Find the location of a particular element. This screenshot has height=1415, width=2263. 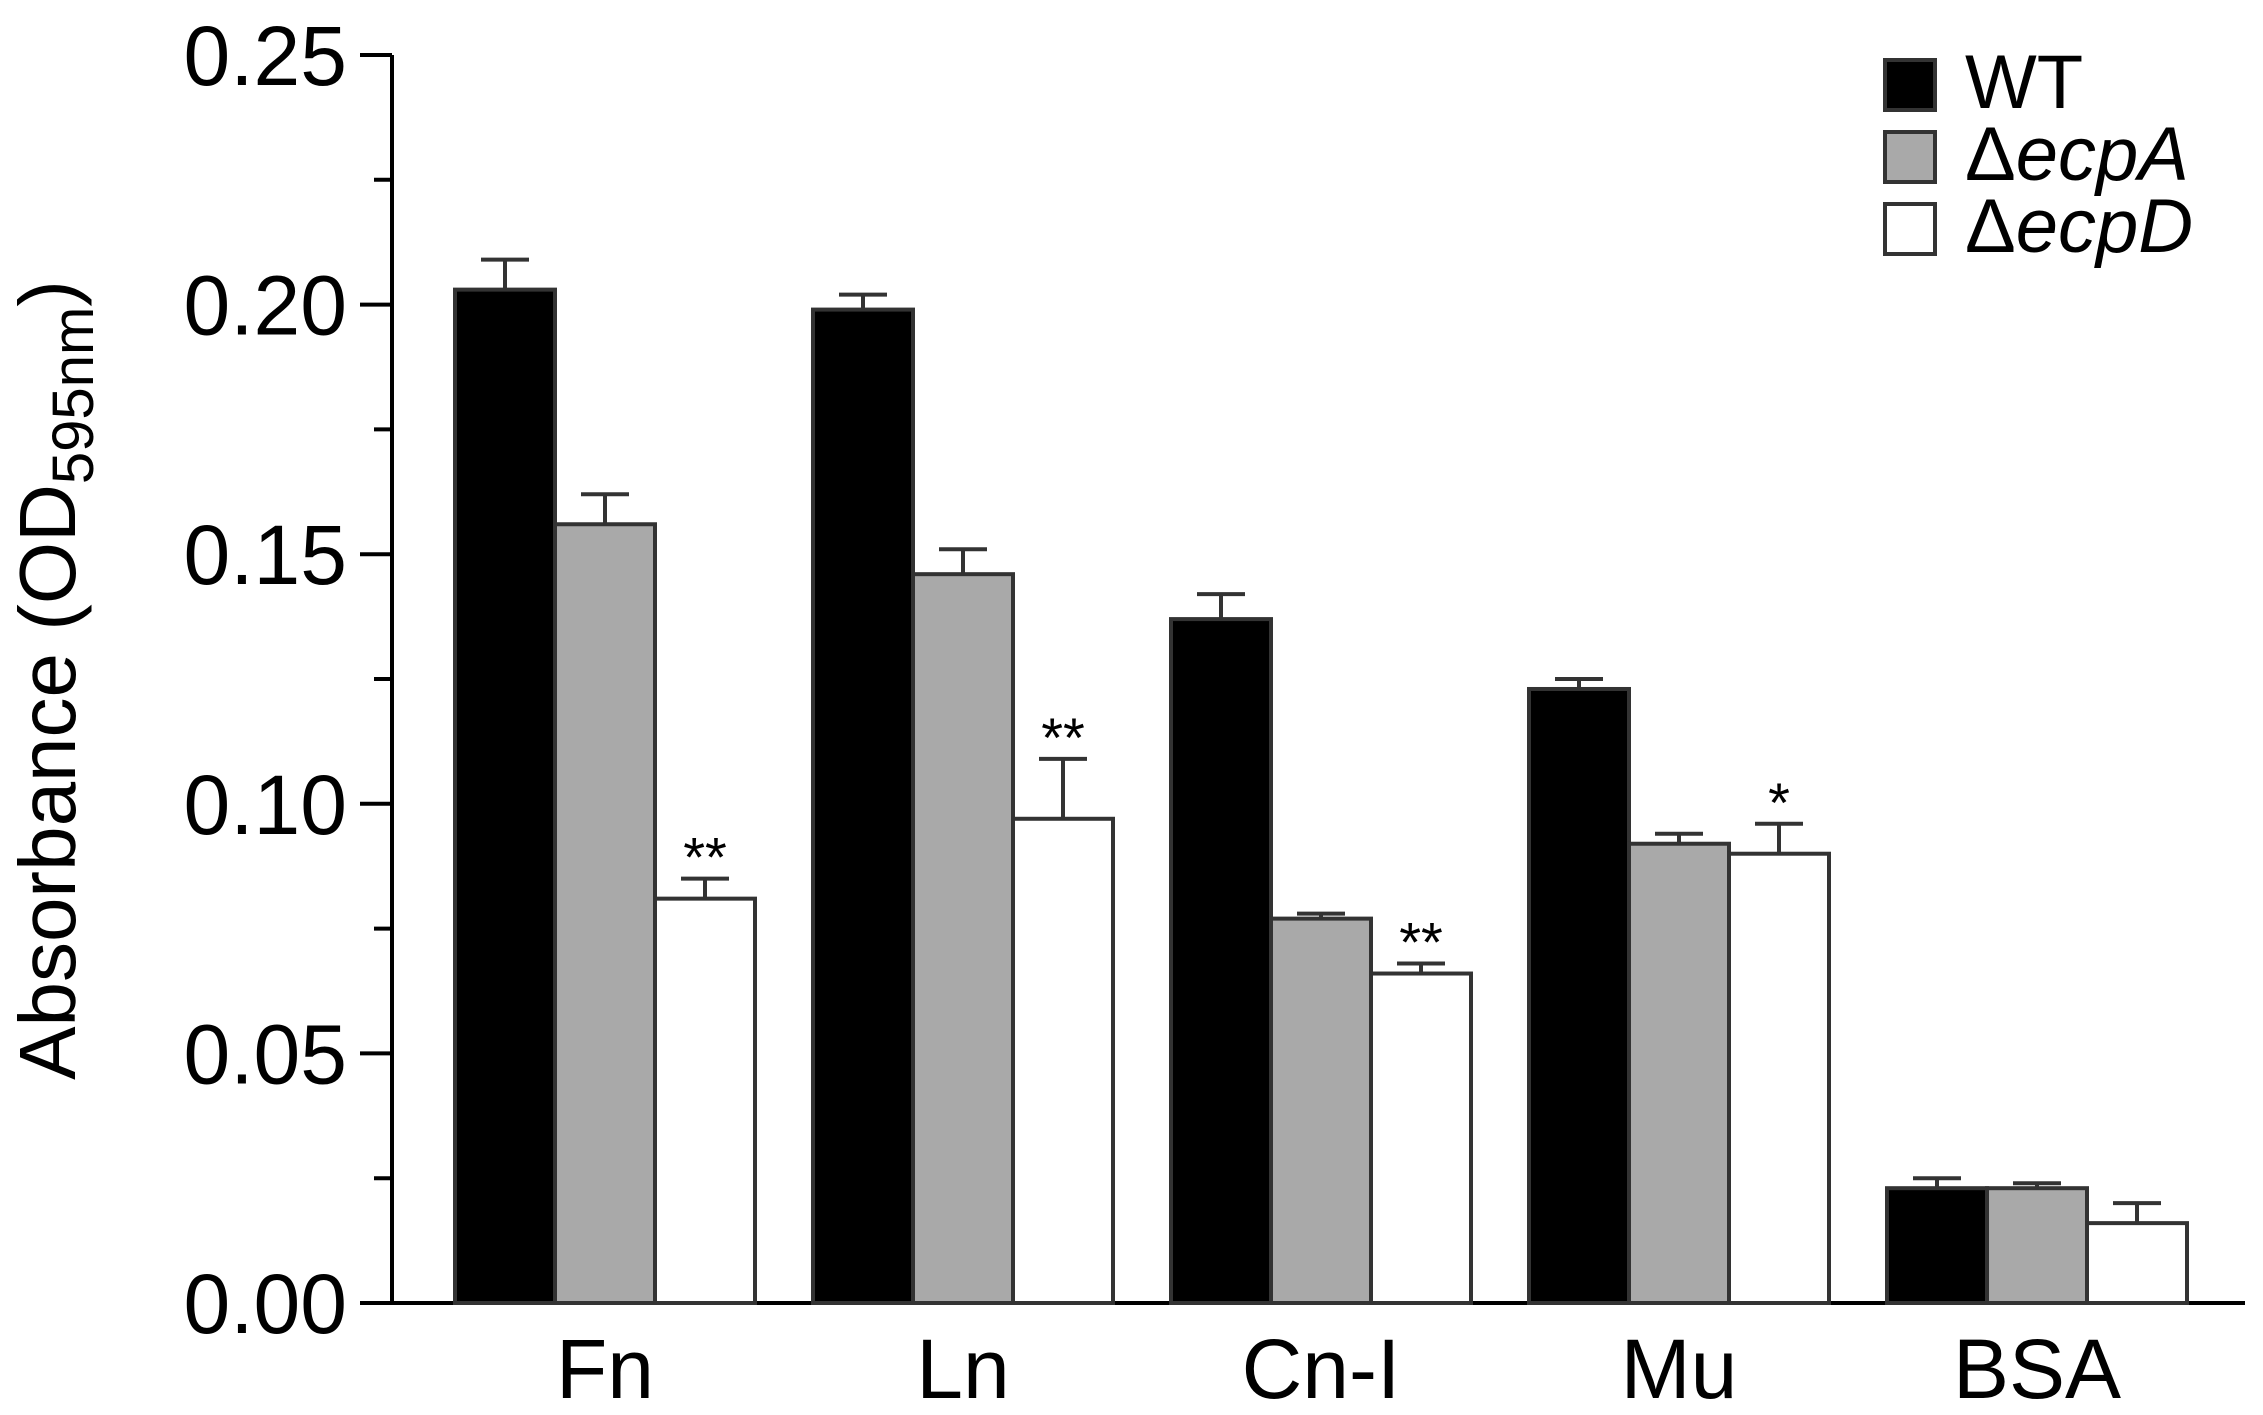

y-tick-label: 0.25 is located at coordinates (266, 56).